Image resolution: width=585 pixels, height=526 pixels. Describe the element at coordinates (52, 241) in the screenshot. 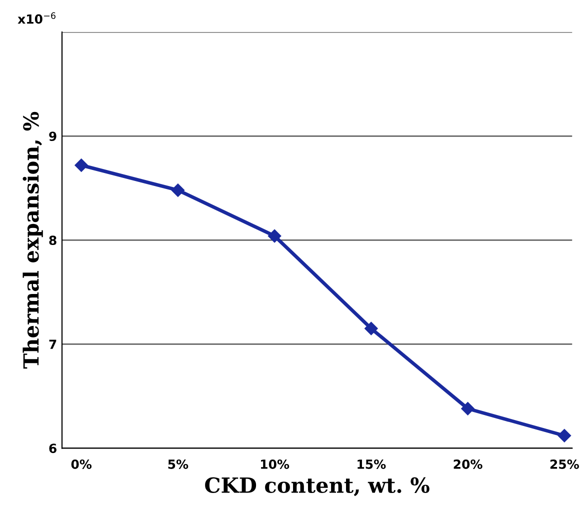

I see `y-tick-label: 8` at that location.